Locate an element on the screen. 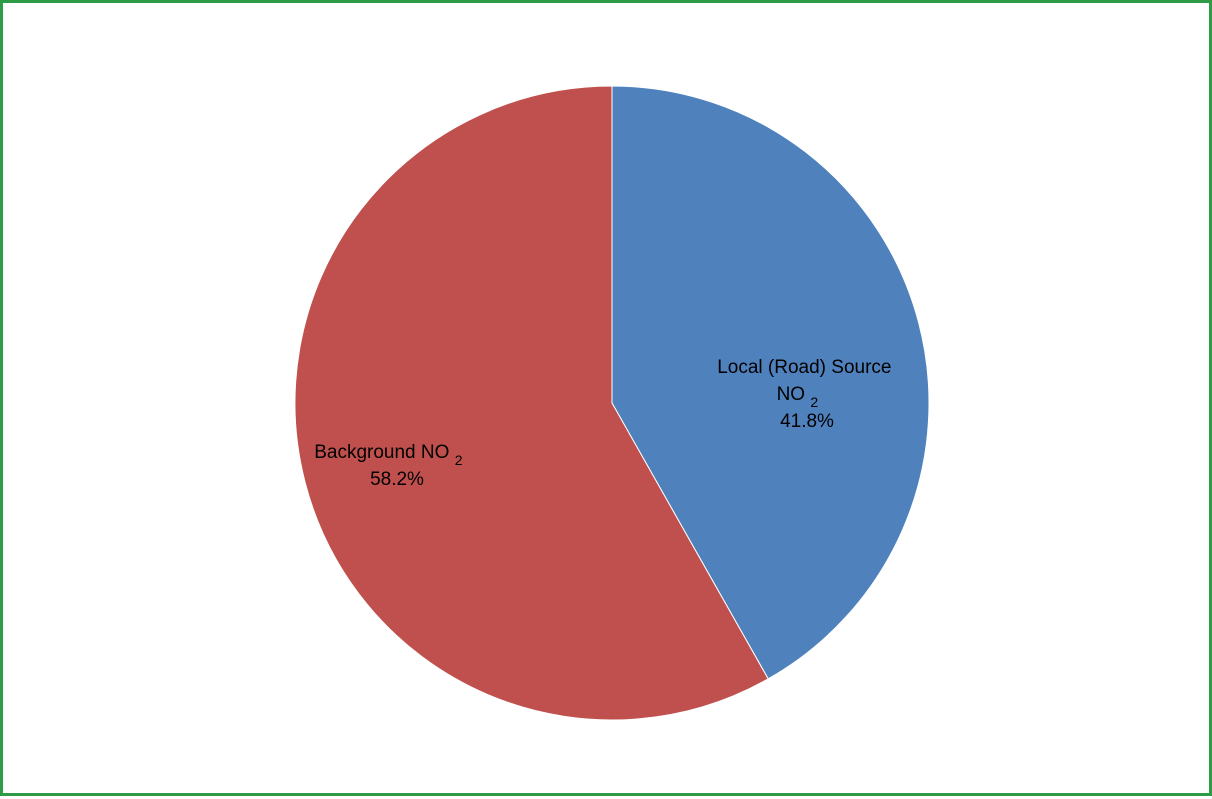  slice-label-background: Background NO 2 58.2% is located at coordinates (391, 466).